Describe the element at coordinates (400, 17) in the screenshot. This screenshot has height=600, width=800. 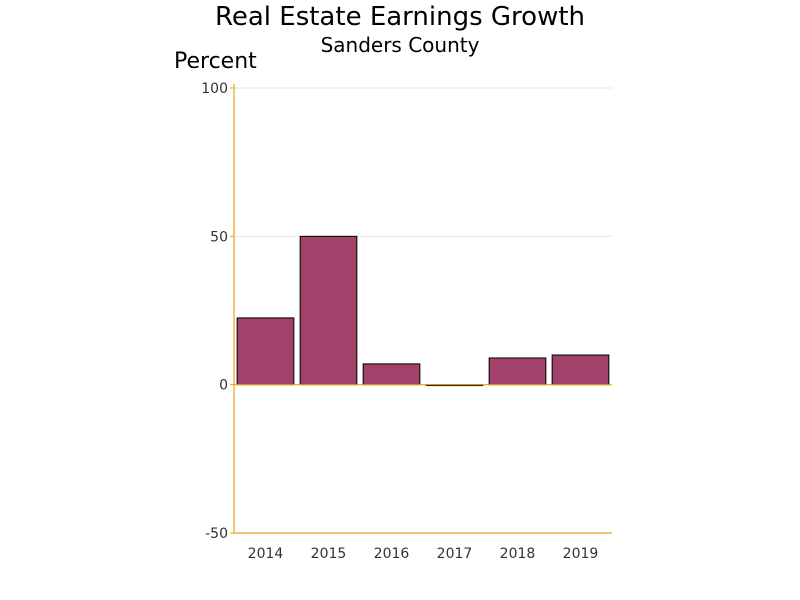
I see `chart-title: Real Estate Earnings Growth` at that location.